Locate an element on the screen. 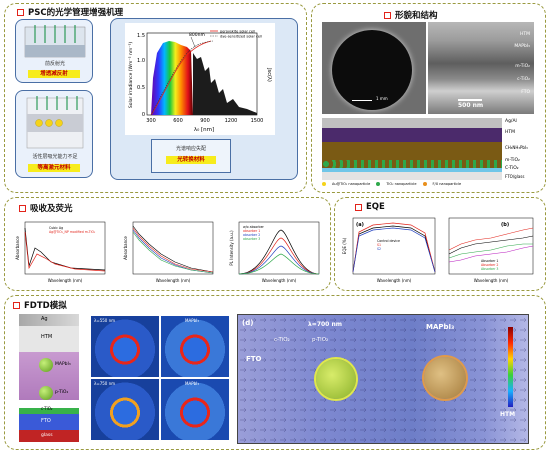 This screenshot has width=550, height=453. schematic-label: CH₃NH₃PbI₃ is located at coordinates (516, 147).